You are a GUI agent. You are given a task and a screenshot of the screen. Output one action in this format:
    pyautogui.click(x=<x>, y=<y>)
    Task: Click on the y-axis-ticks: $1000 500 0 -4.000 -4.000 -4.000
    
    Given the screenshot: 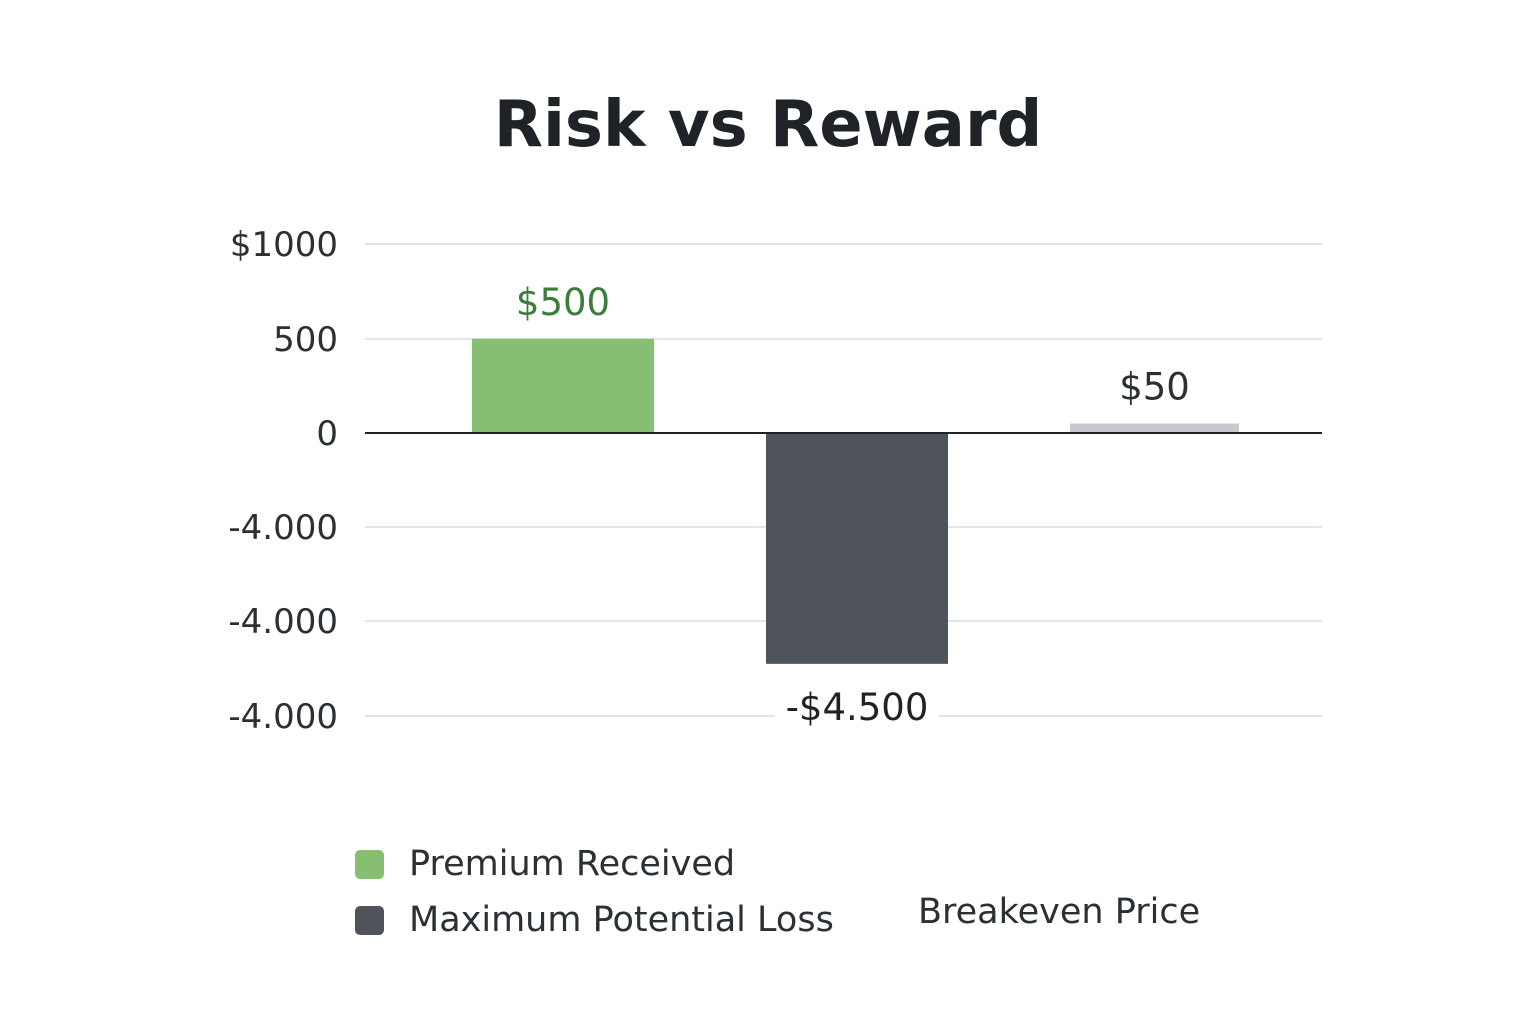 What is the action you would take?
    pyautogui.click(x=283, y=481)
    